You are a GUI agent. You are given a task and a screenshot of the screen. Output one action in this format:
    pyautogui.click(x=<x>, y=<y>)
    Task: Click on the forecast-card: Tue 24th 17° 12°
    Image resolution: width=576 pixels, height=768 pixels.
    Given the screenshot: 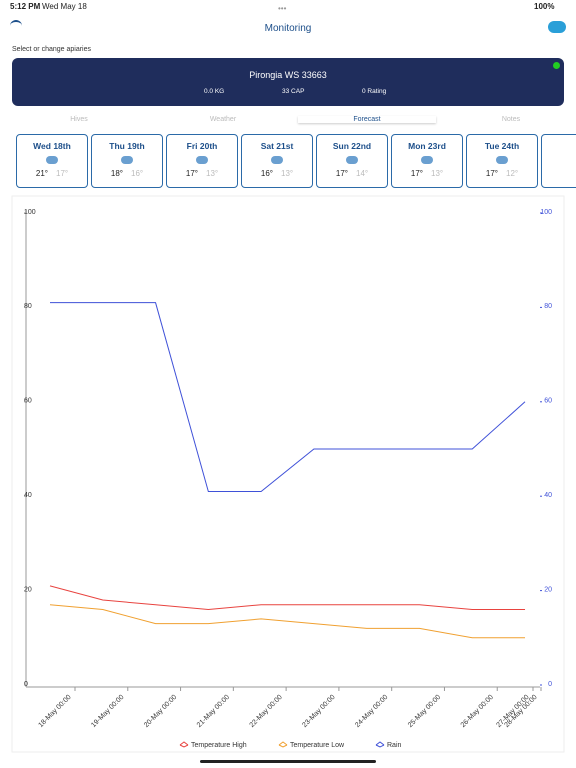 What is the action you would take?
    pyautogui.click(x=502, y=161)
    